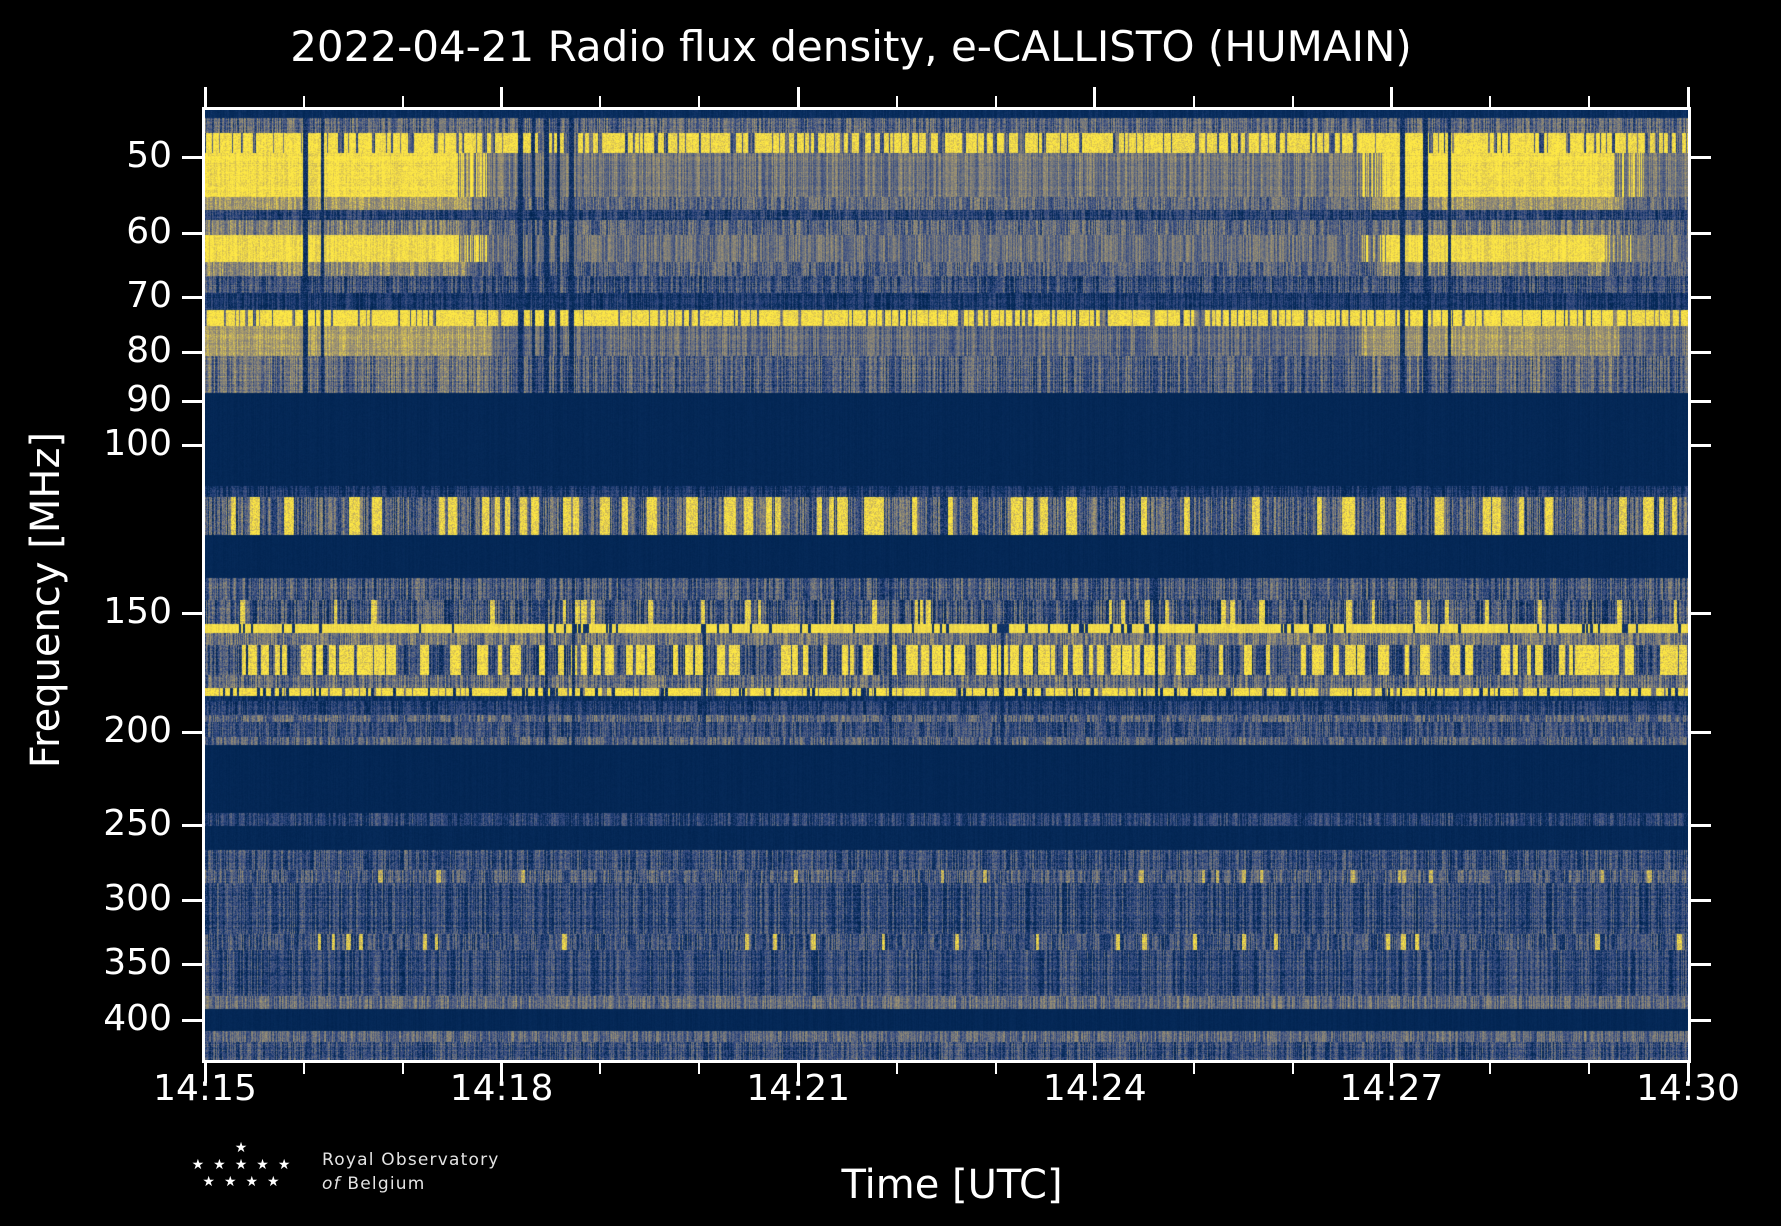 Image resolution: width=1781 pixels, height=1226 pixels. I want to click on x-tick-label: 14:18, so click(501, 1088).